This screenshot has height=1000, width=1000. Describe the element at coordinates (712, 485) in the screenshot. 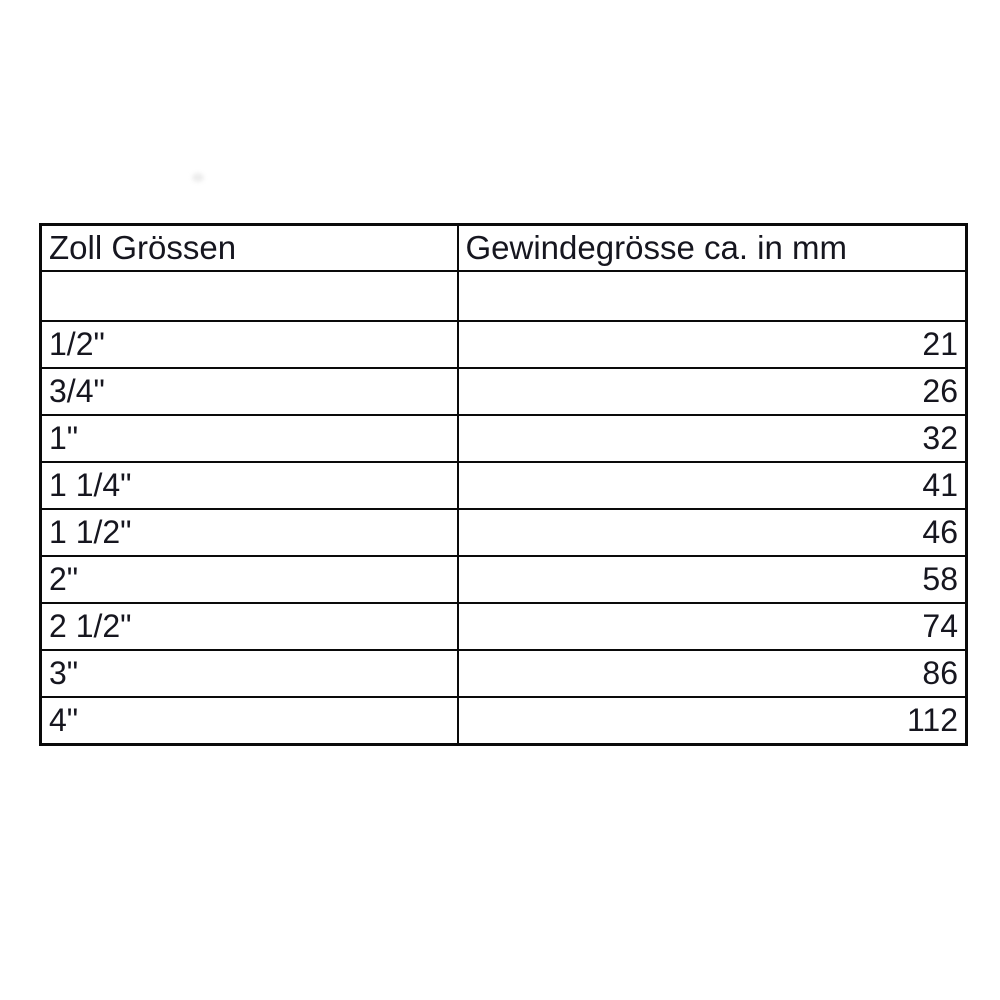

I see `cell-mm: 41` at that location.